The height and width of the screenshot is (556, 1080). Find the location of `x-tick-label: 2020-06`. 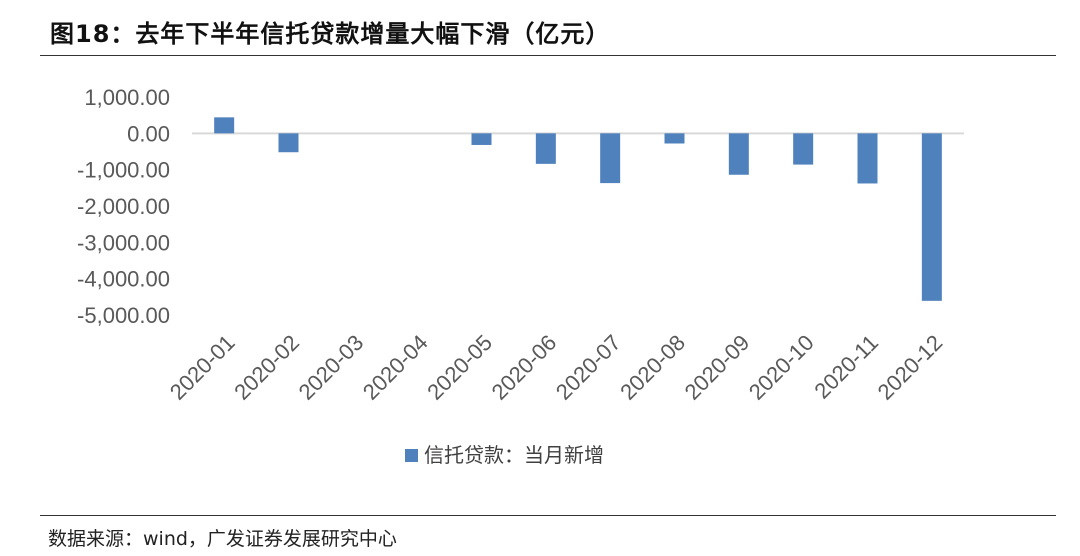

x-tick-label: 2020-06 is located at coordinates (524, 367).